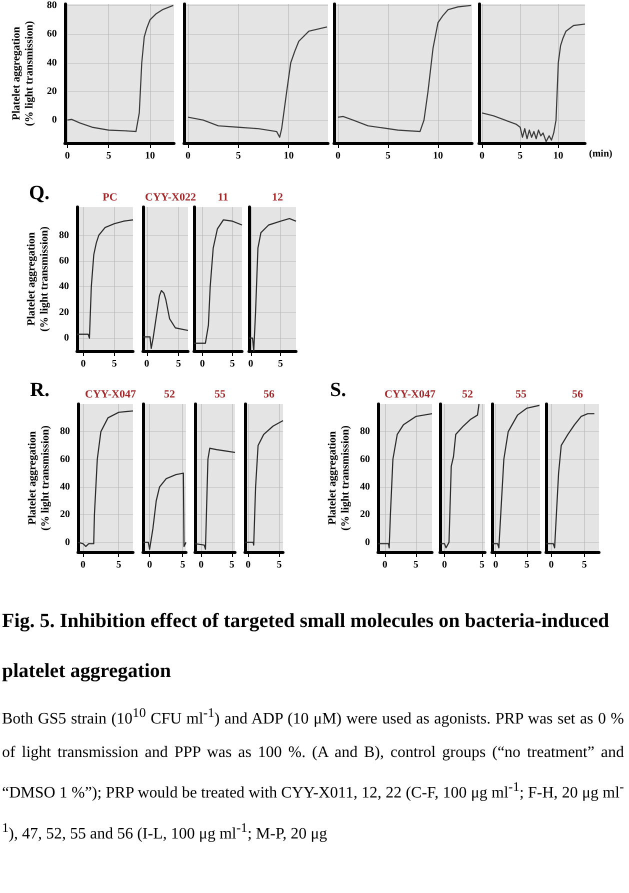  What do you see at coordinates (39, 193) in the screenshot?
I see `text: Q.` at bounding box center [39, 193].